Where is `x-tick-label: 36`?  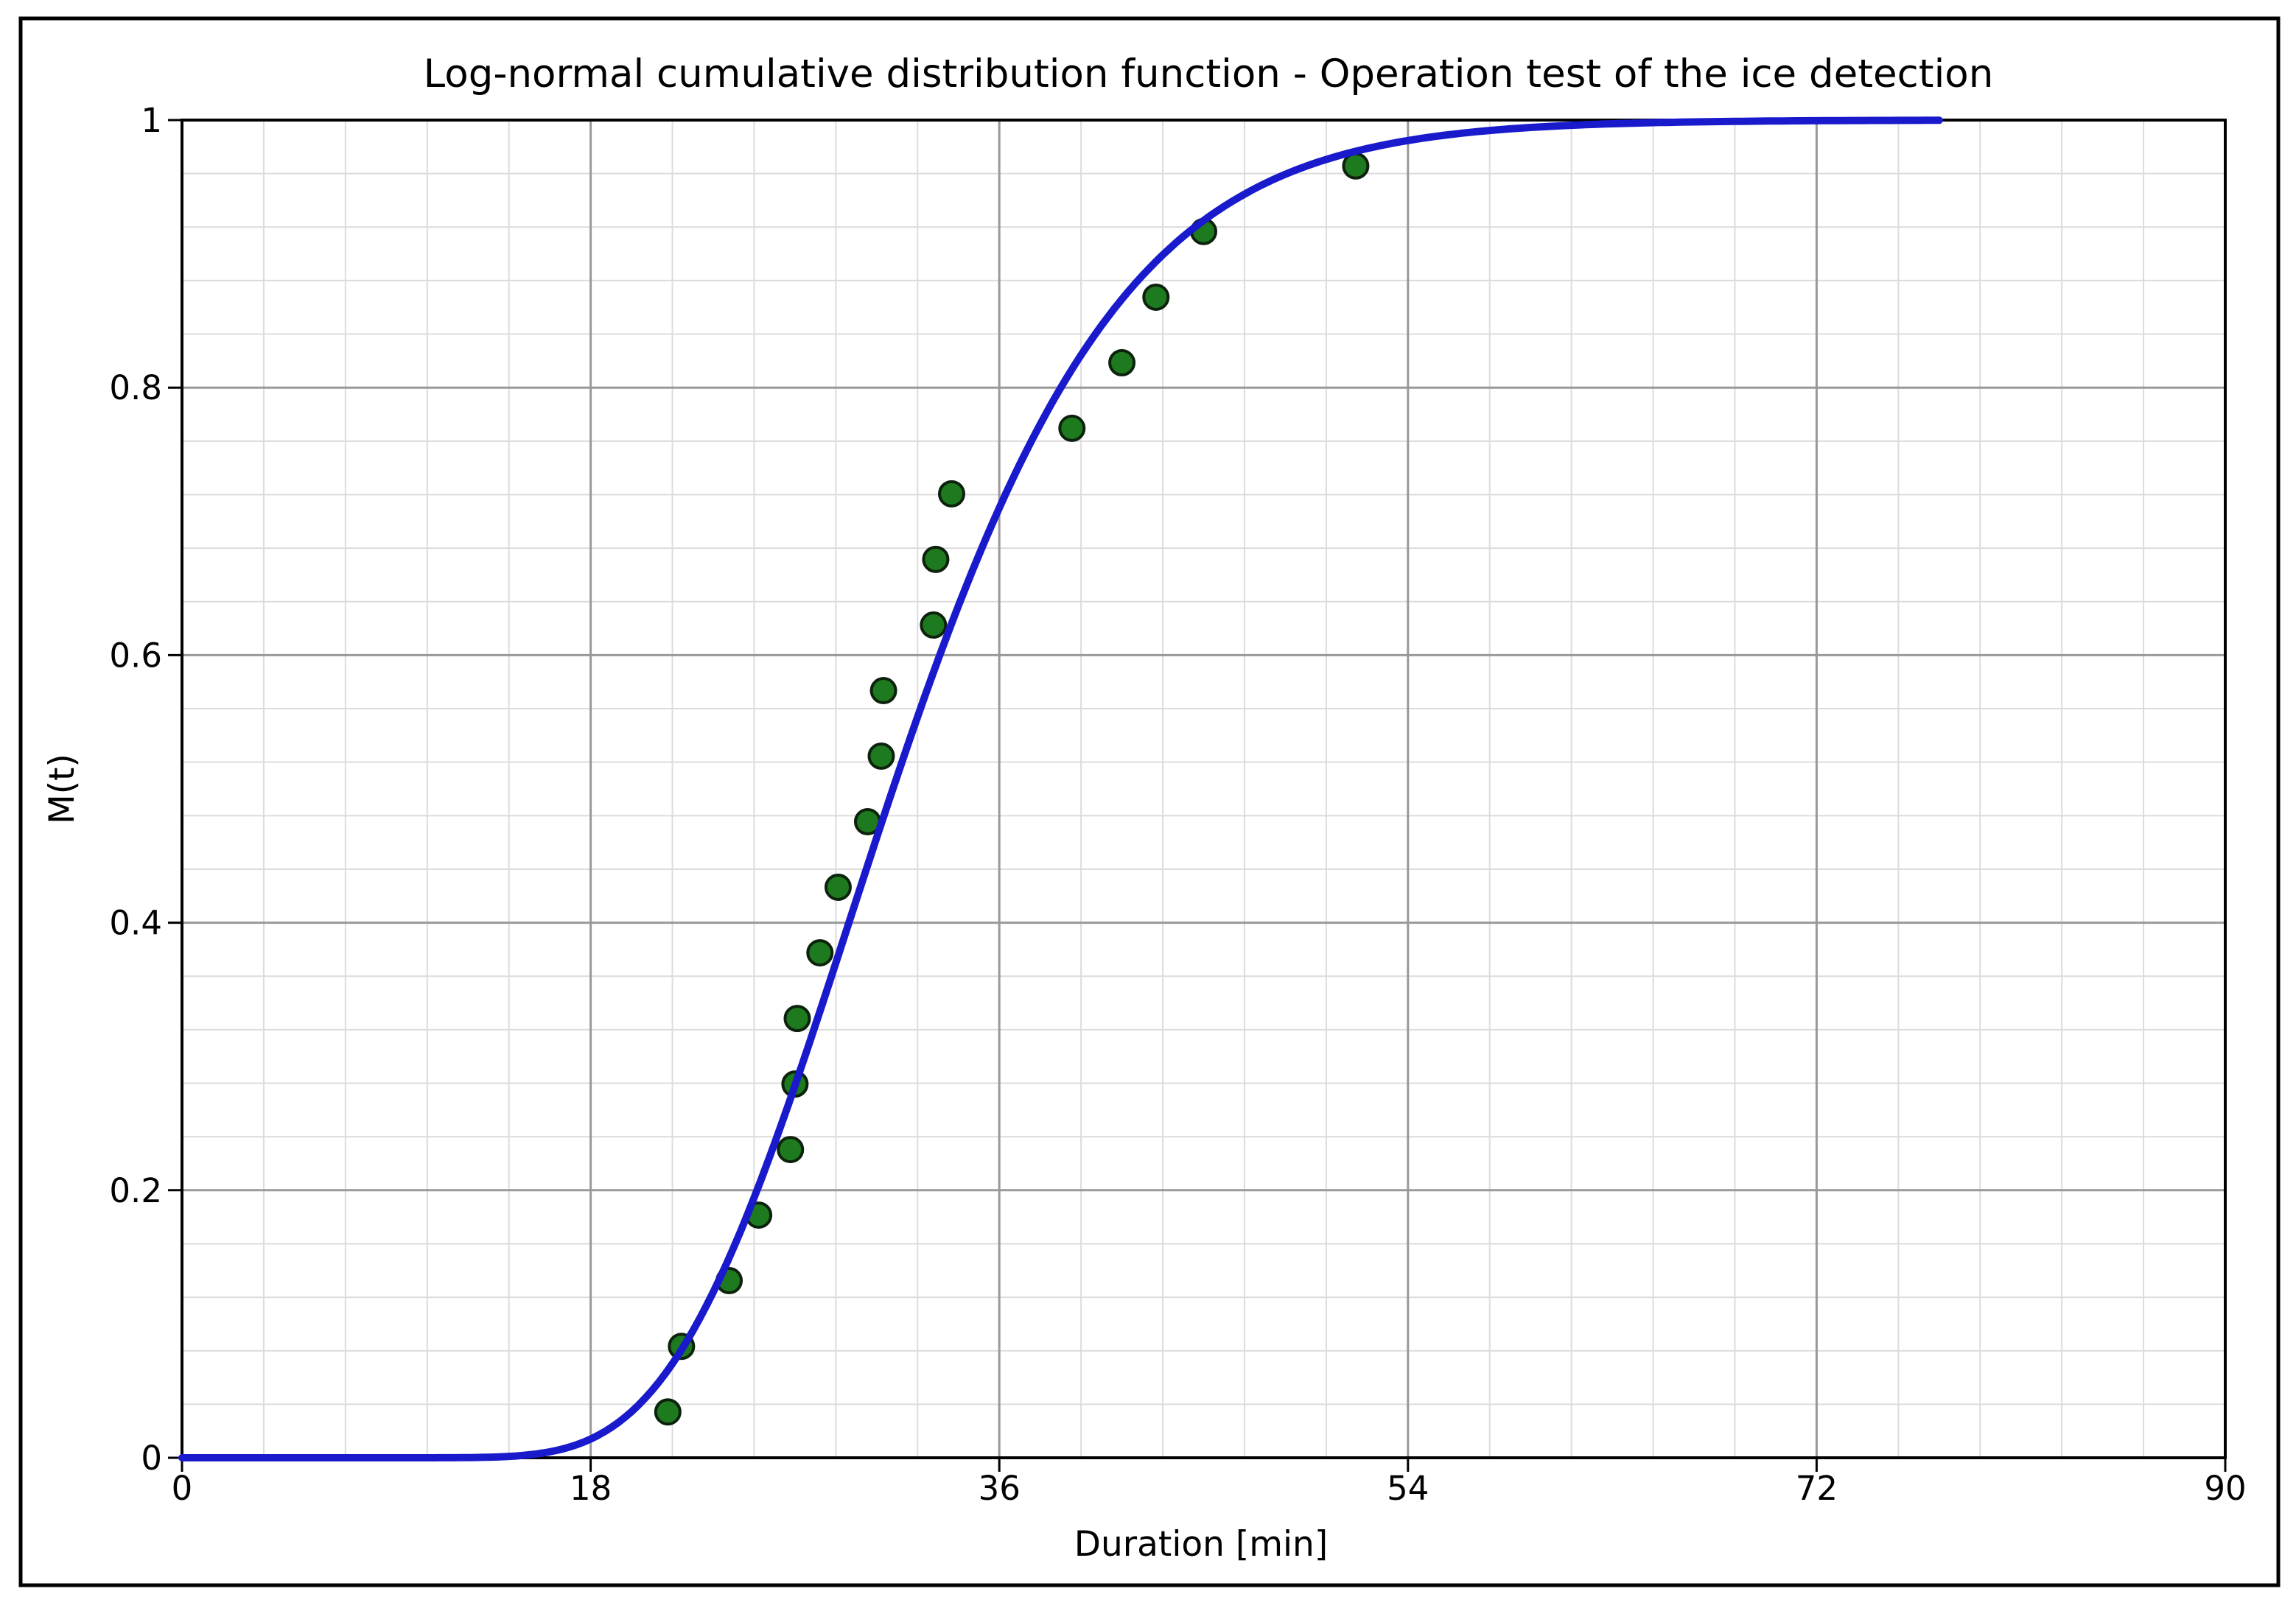 x-tick-label: 36 is located at coordinates (1000, 1488).